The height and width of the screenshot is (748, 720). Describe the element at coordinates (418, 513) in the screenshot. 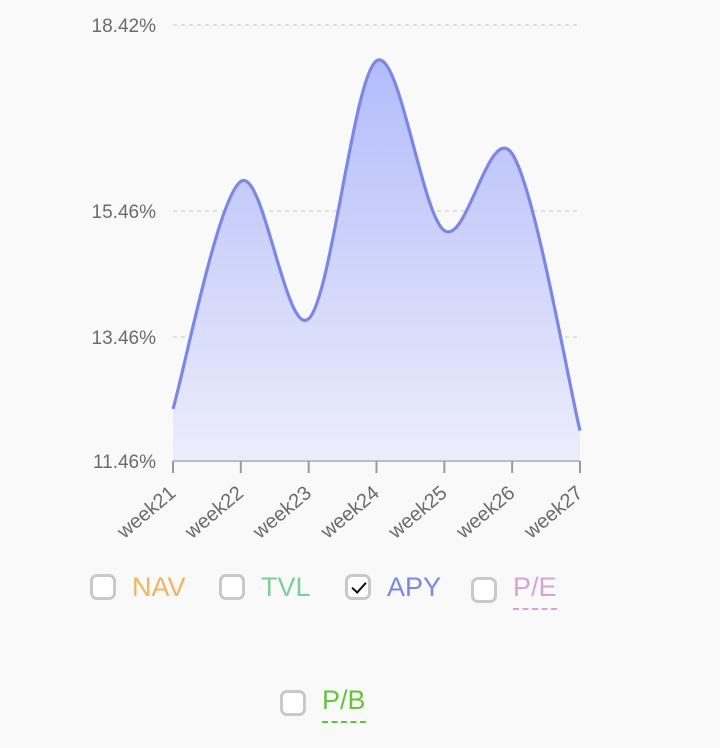

I see `x-tick-label: week25` at that location.